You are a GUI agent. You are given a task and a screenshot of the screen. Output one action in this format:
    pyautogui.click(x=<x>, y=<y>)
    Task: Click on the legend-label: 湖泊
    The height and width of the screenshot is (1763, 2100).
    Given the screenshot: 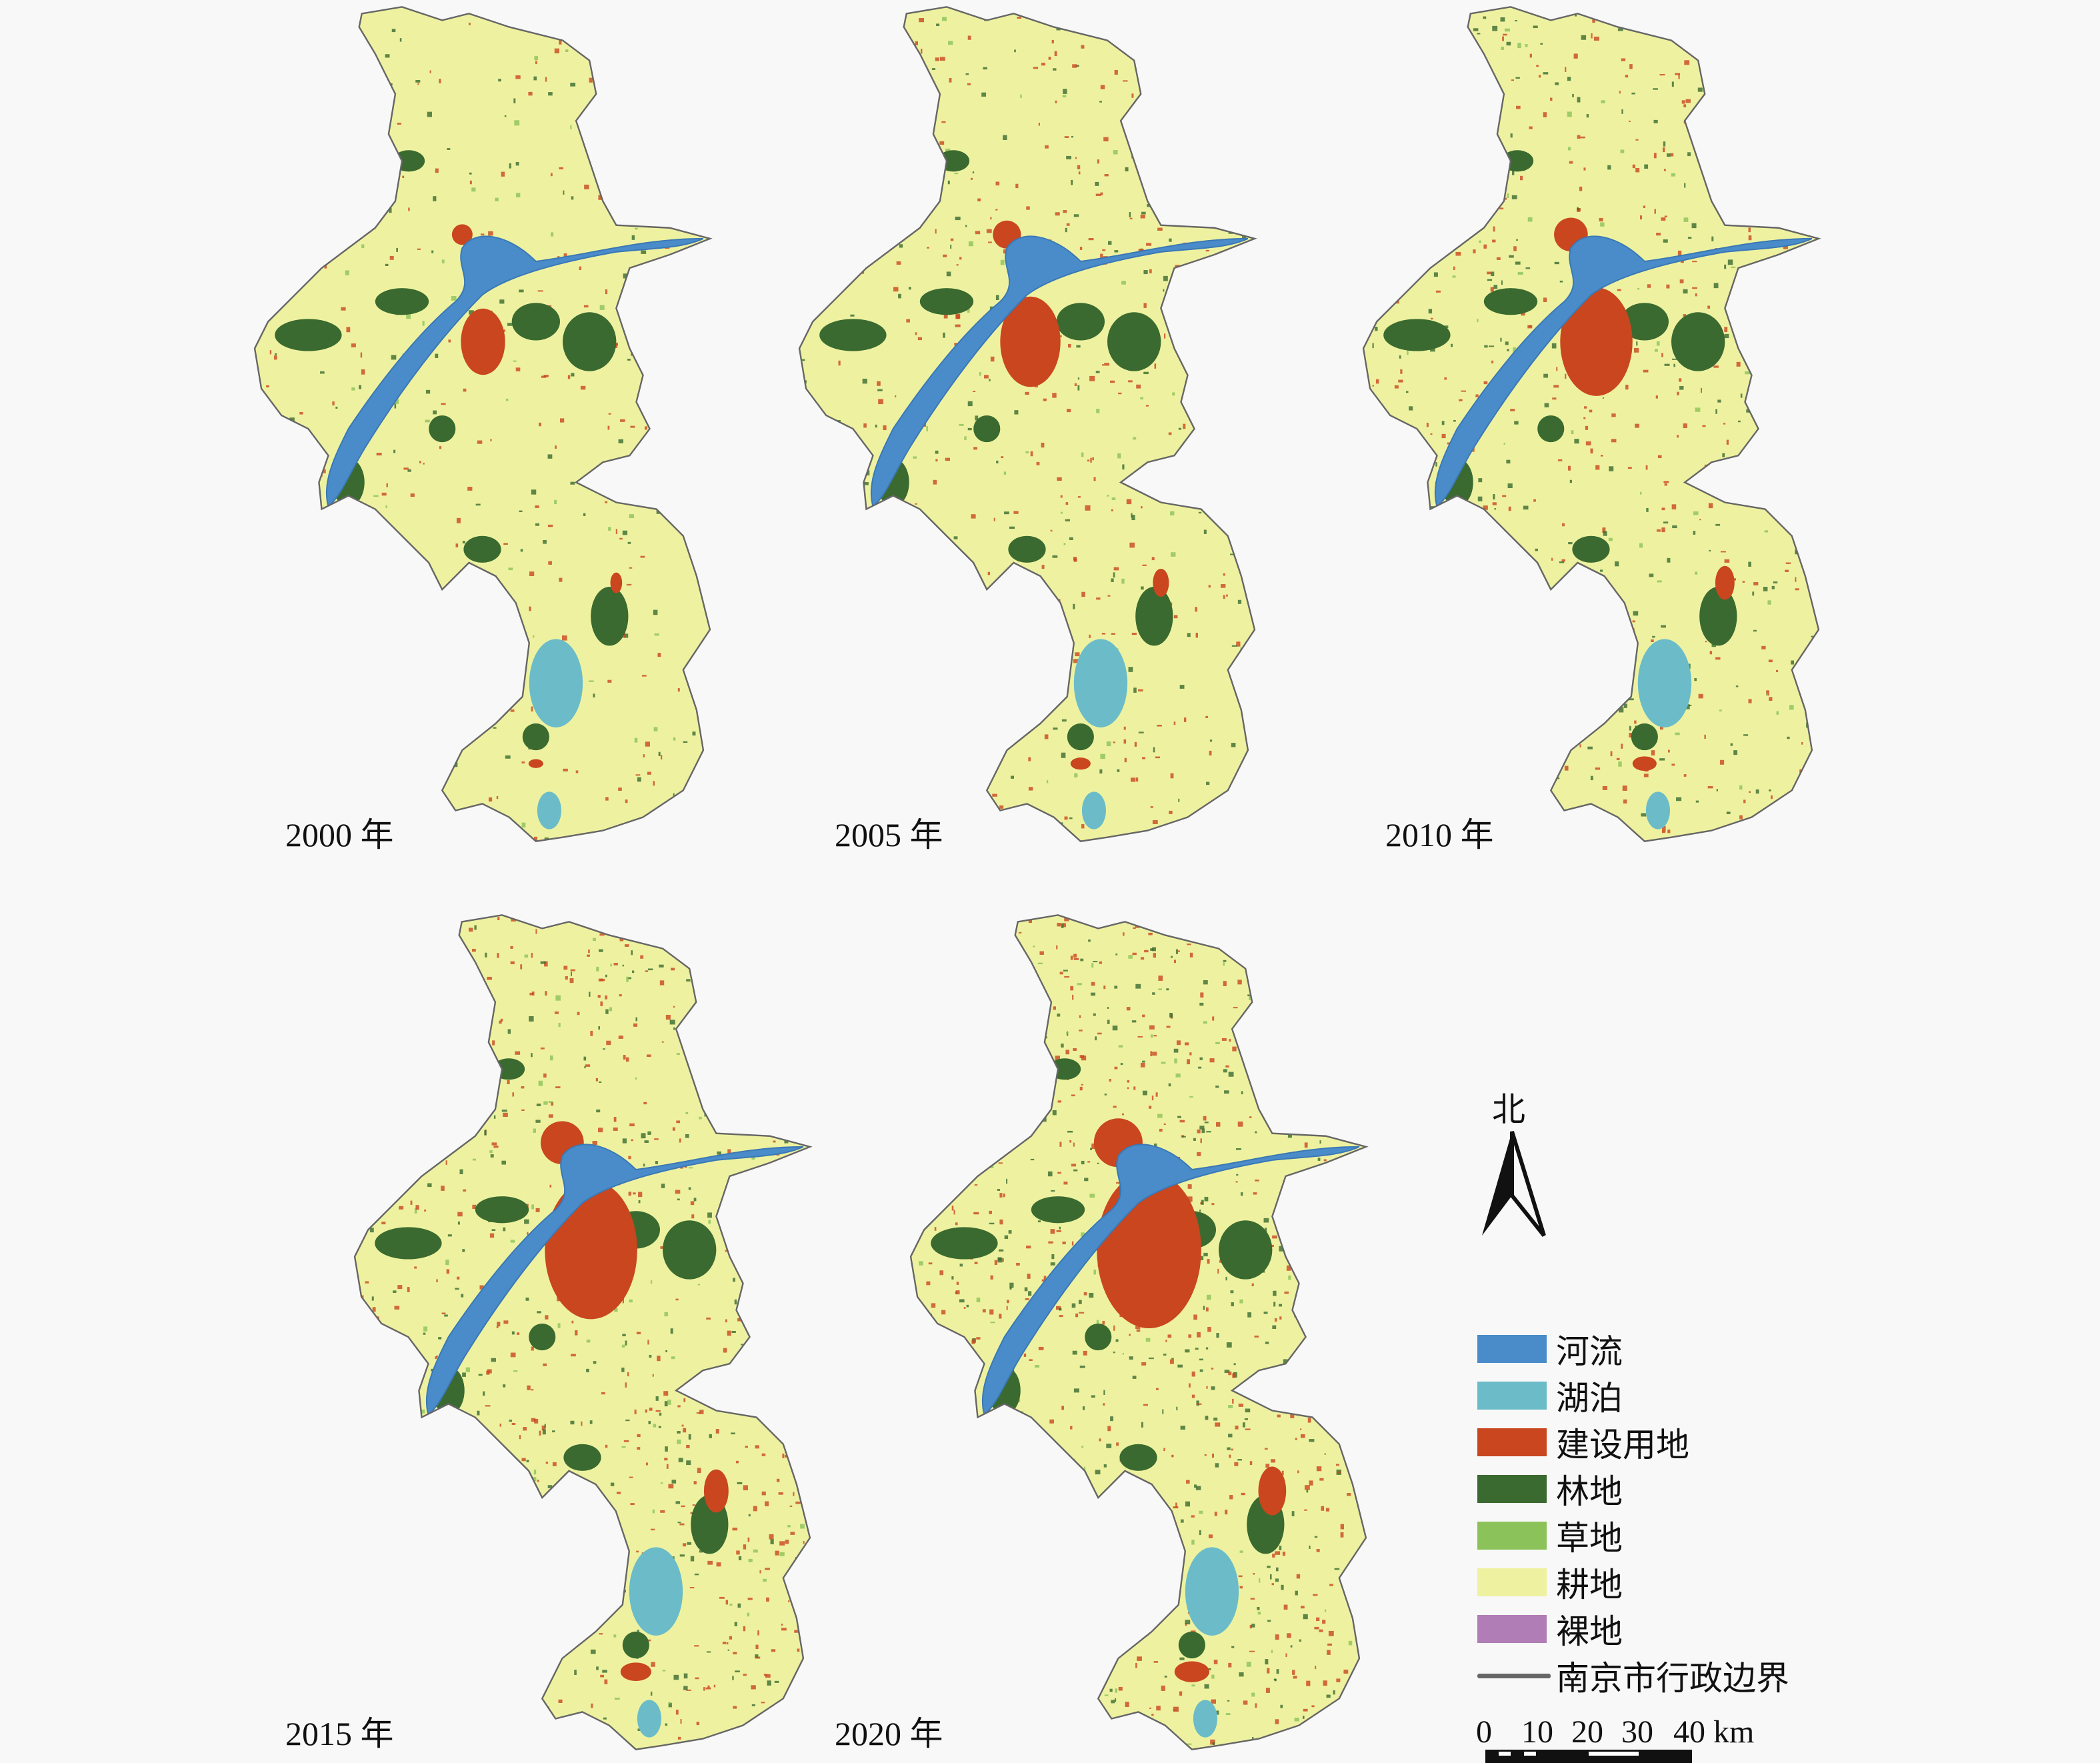 What is the action you would take?
    pyautogui.click(x=1589, y=1398)
    